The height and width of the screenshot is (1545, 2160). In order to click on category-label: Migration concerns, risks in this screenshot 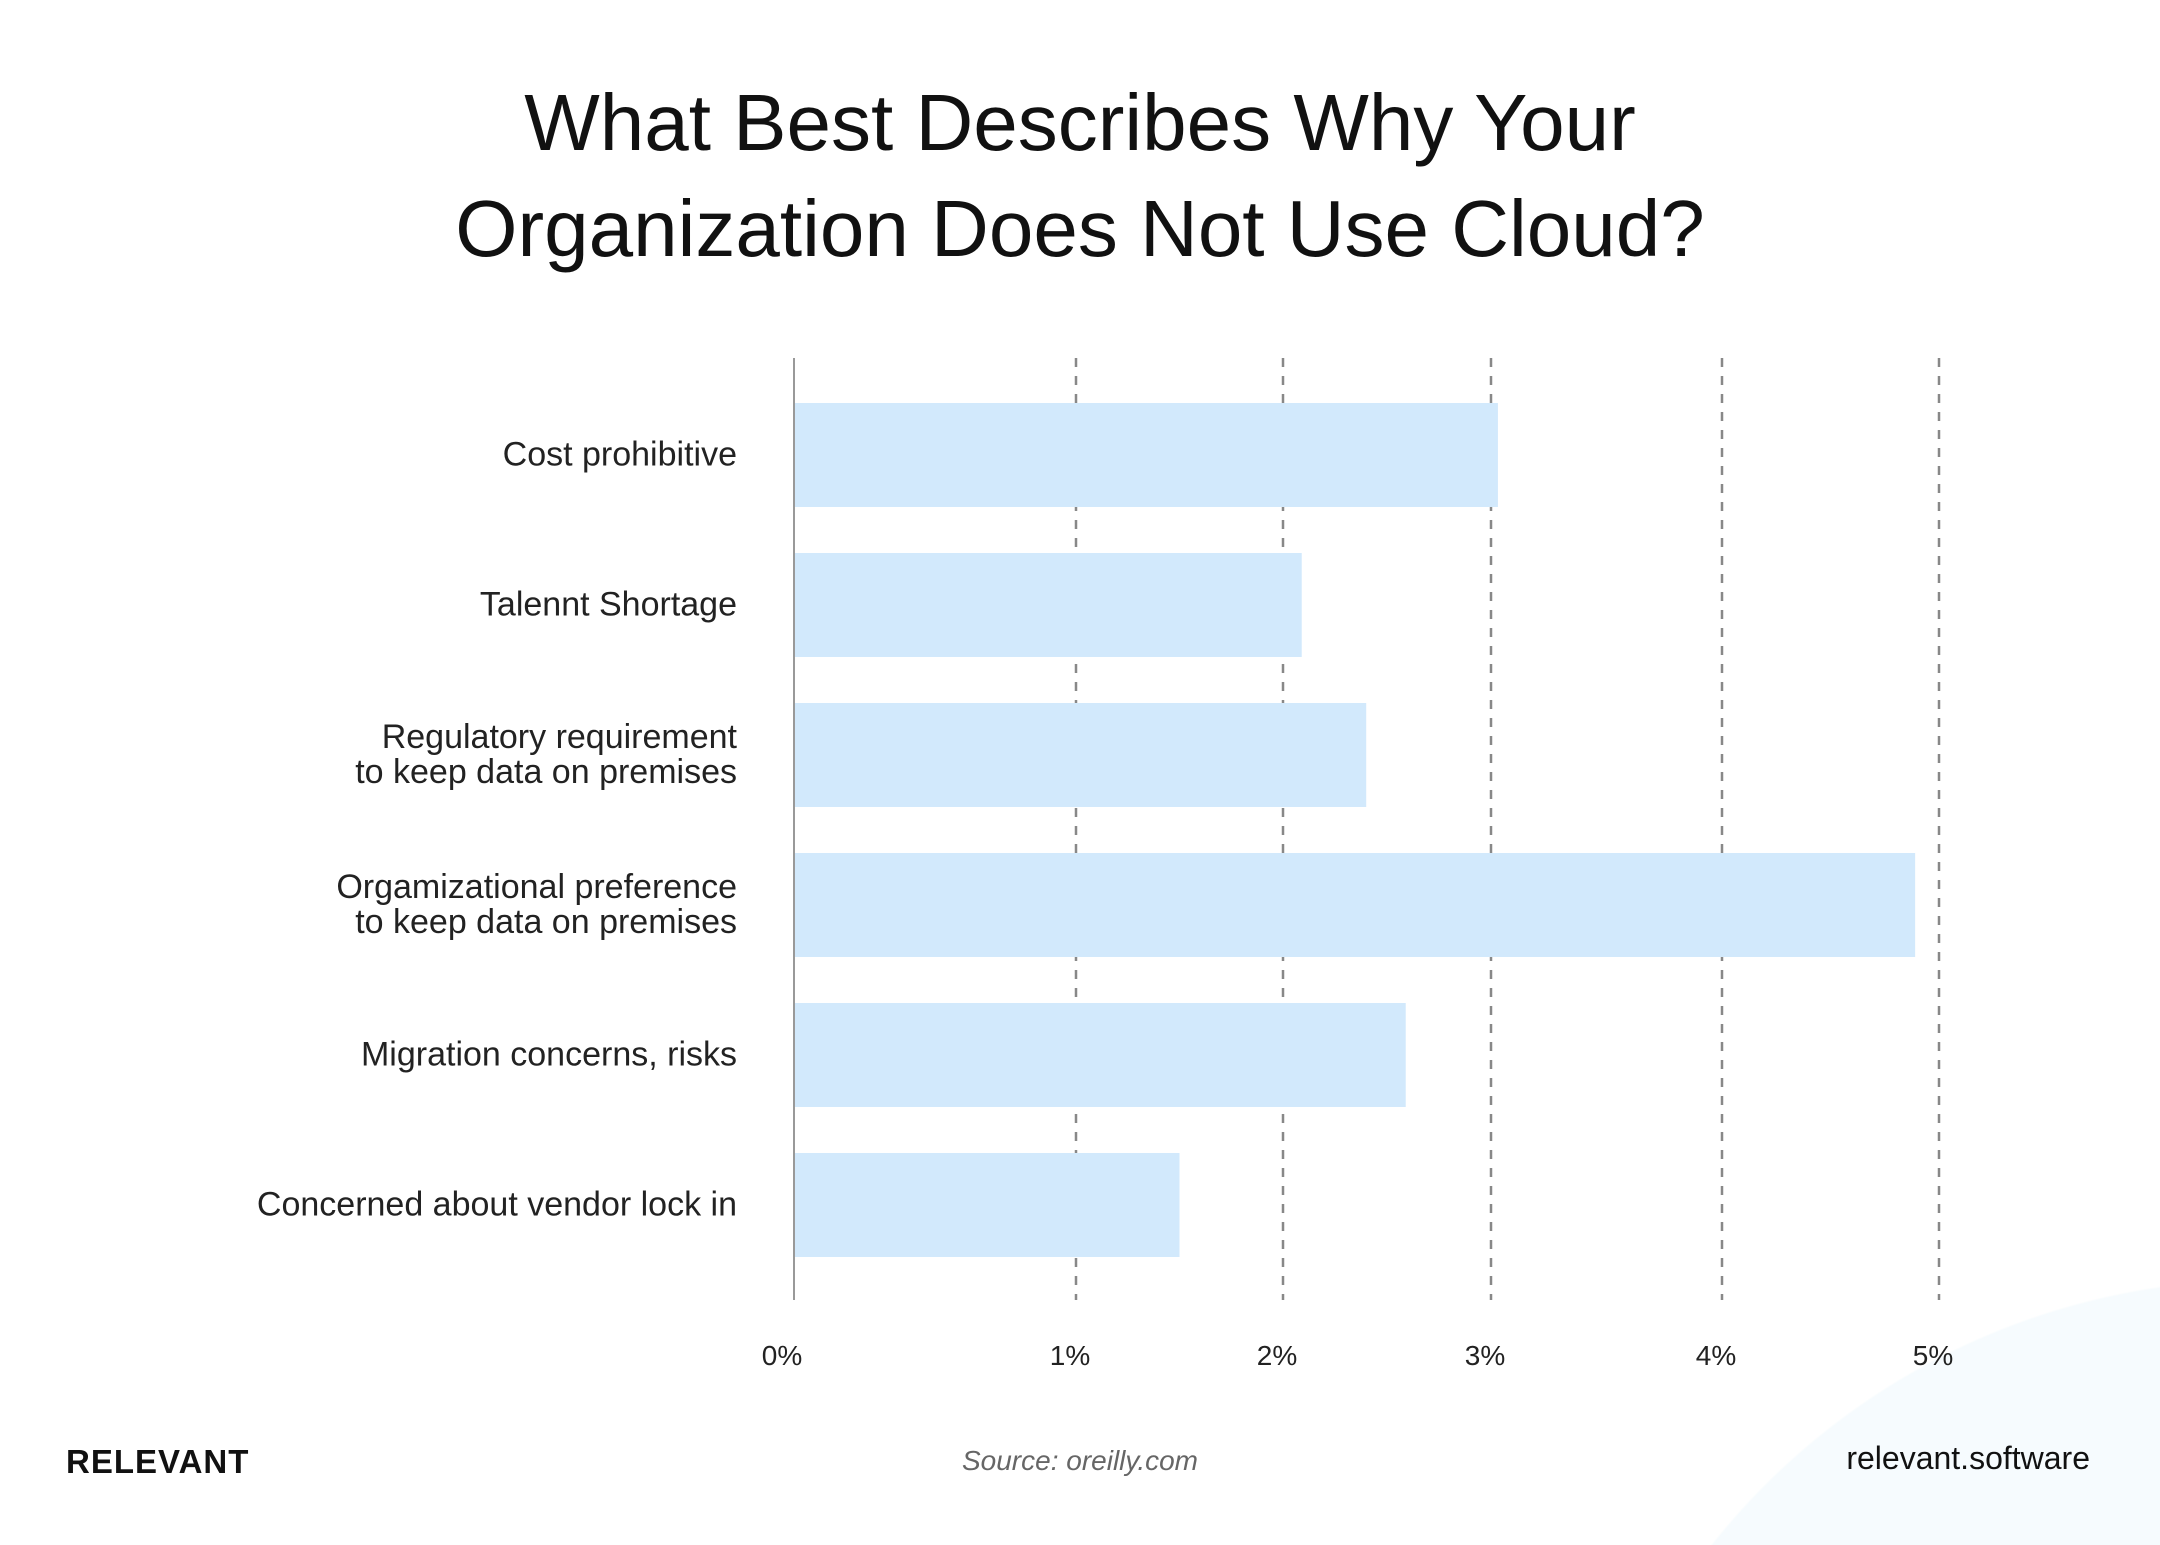, I will do `click(548, 1054)`.